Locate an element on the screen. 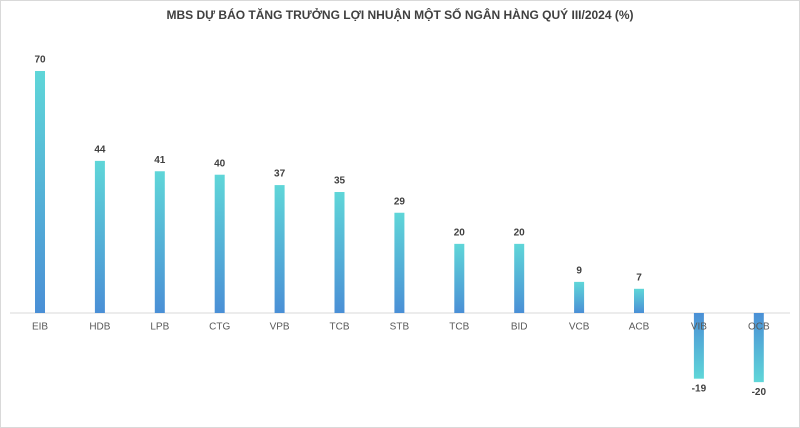 This screenshot has height=428, width=800. value-label: -20 is located at coordinates (759, 392).